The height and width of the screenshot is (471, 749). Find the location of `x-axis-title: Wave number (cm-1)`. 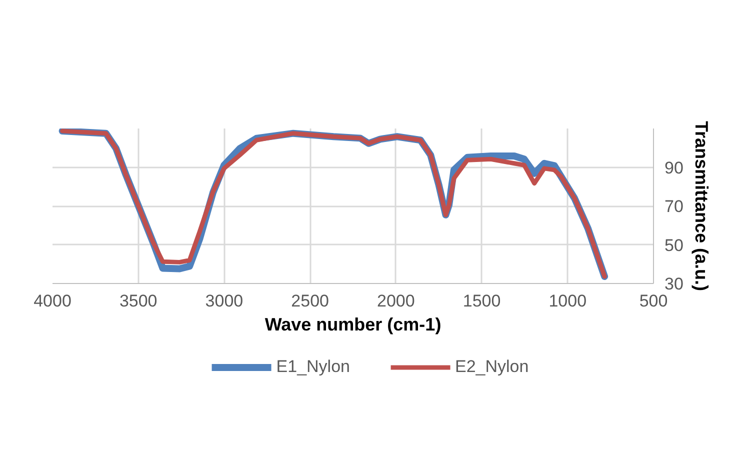

x-axis-title: Wave number (cm-1) is located at coordinates (353, 324).